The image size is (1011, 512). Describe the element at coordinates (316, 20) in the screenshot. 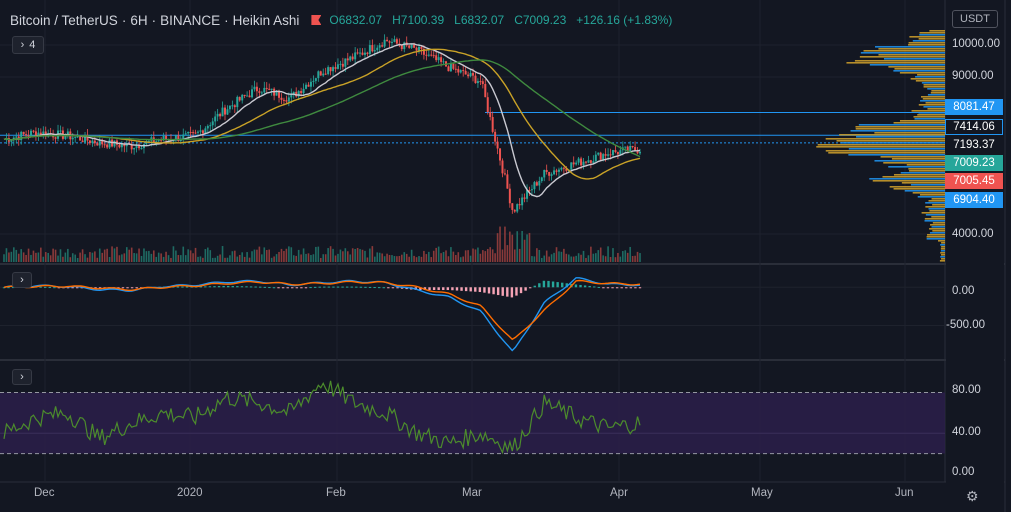

I see `flag-icon` at that location.